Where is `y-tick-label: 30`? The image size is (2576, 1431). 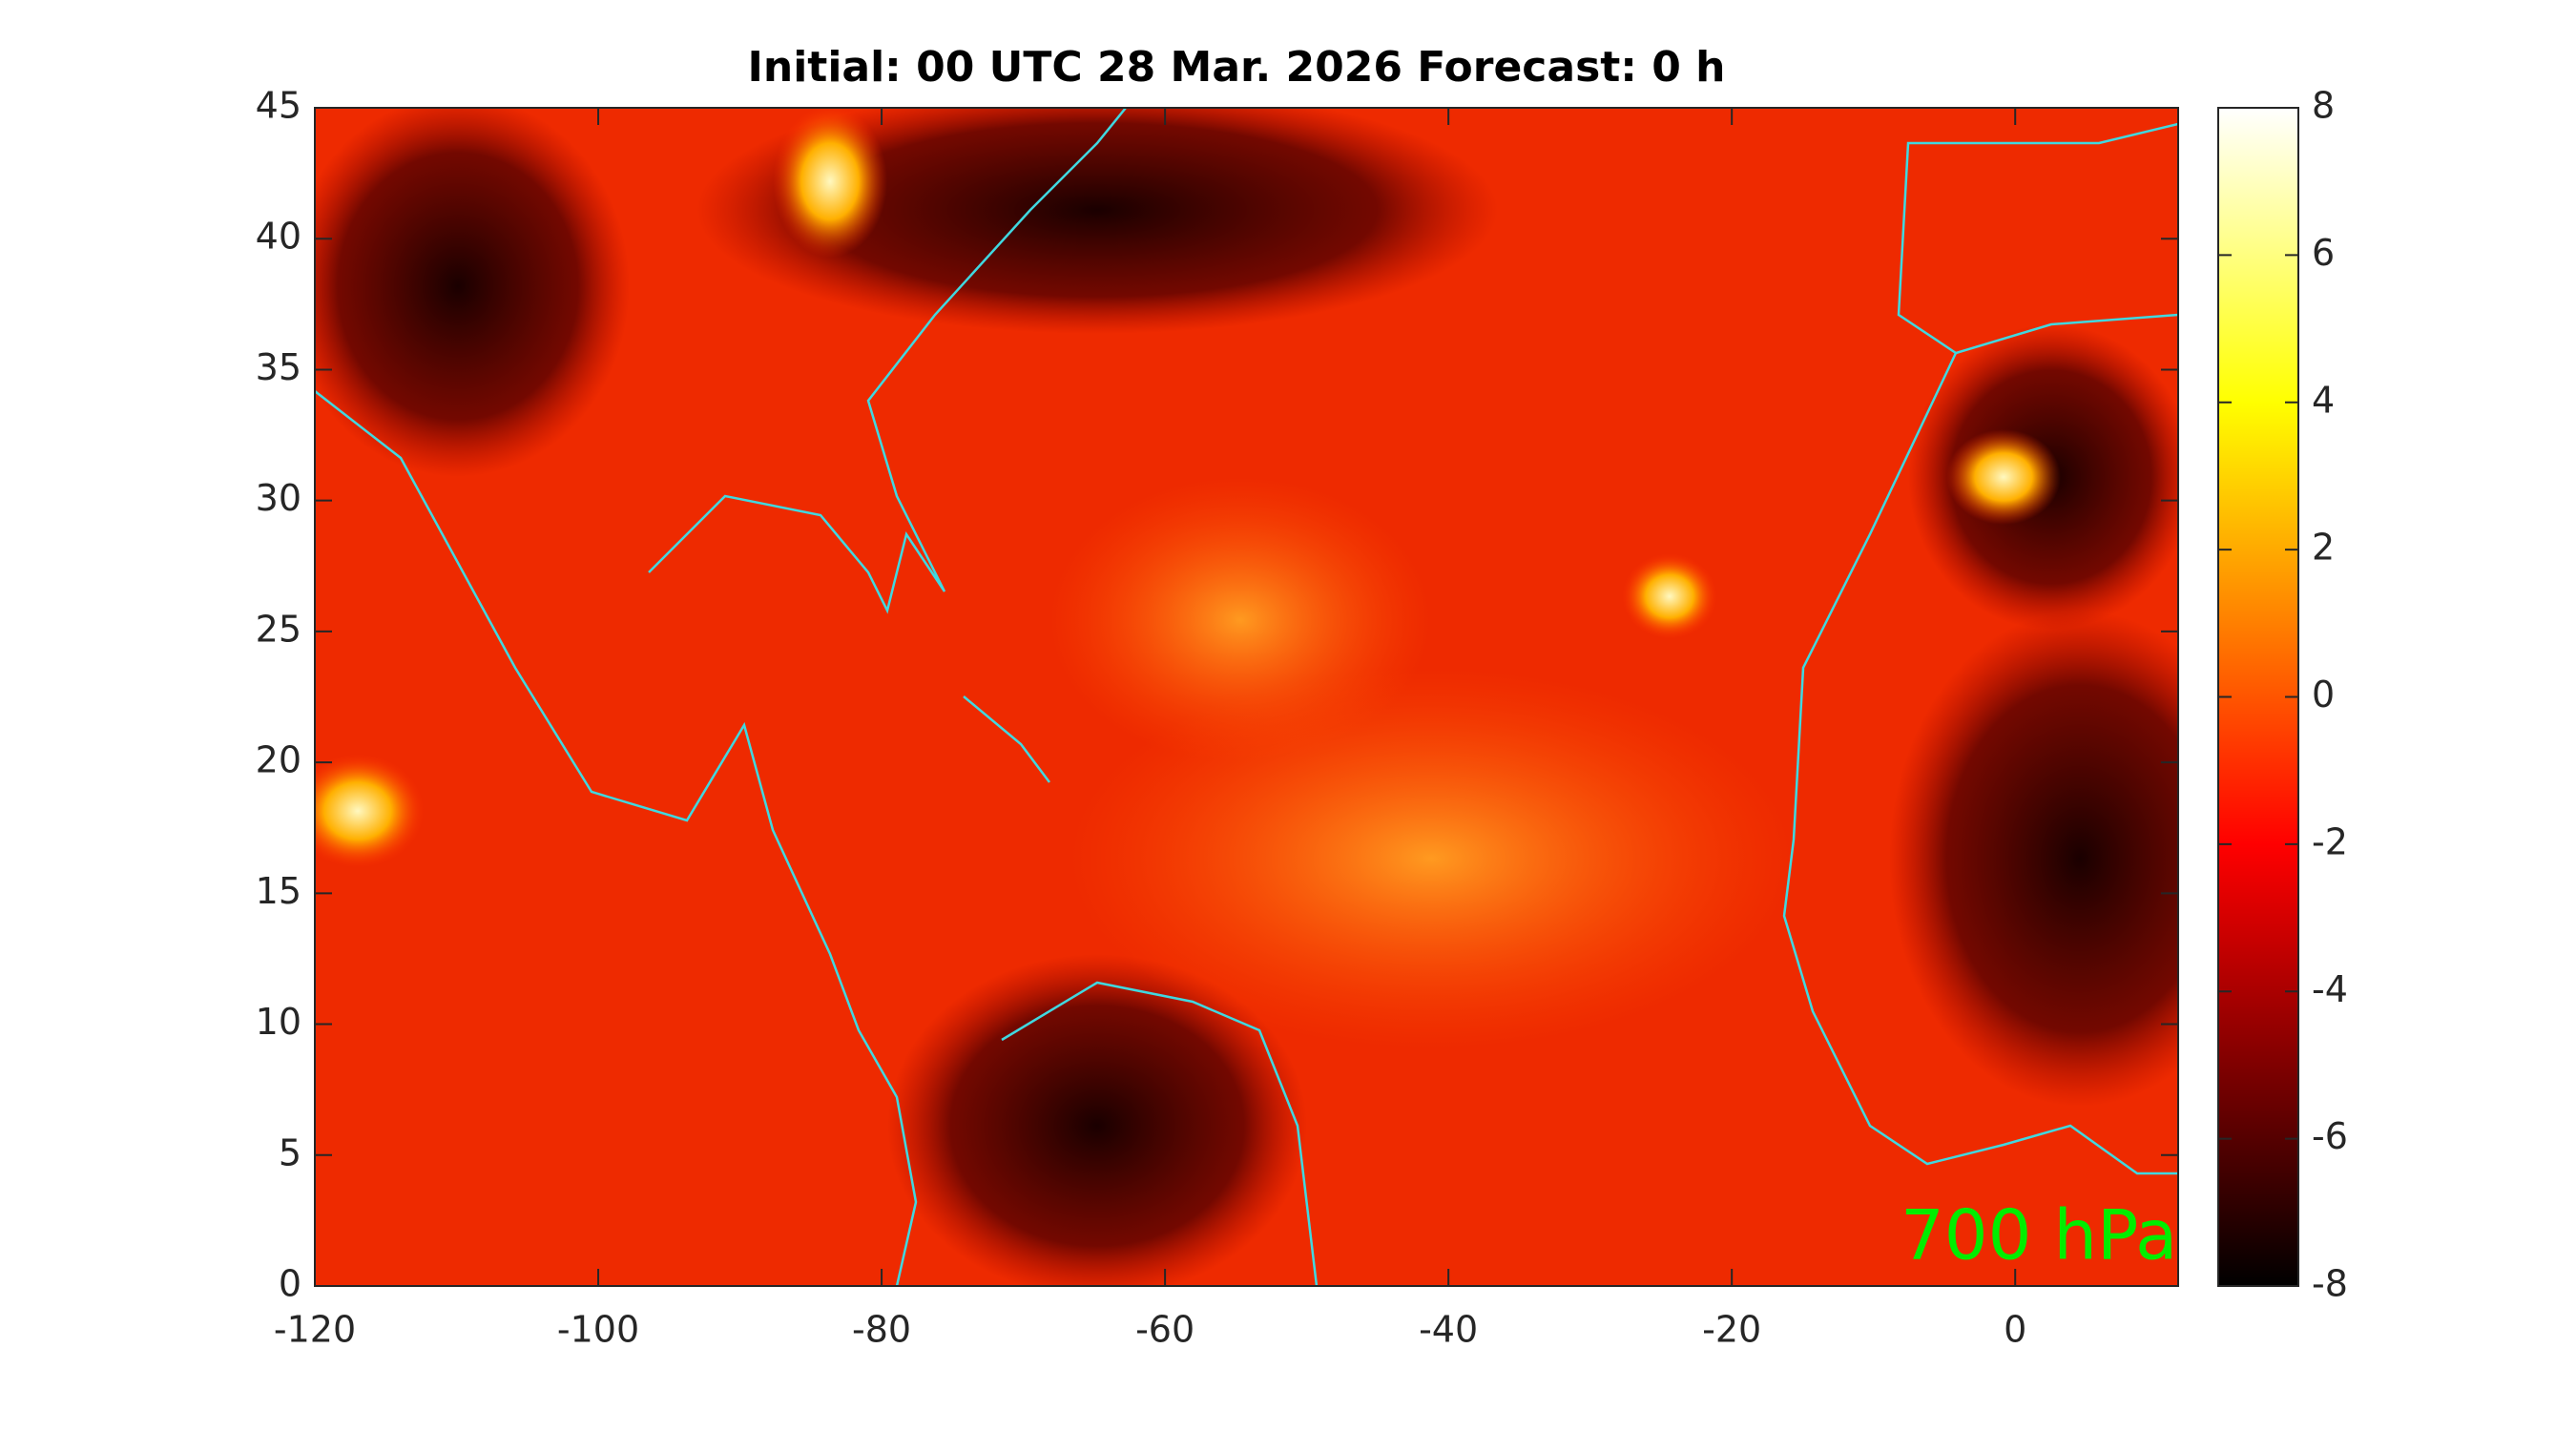 y-tick-label: 30 is located at coordinates (278, 498).